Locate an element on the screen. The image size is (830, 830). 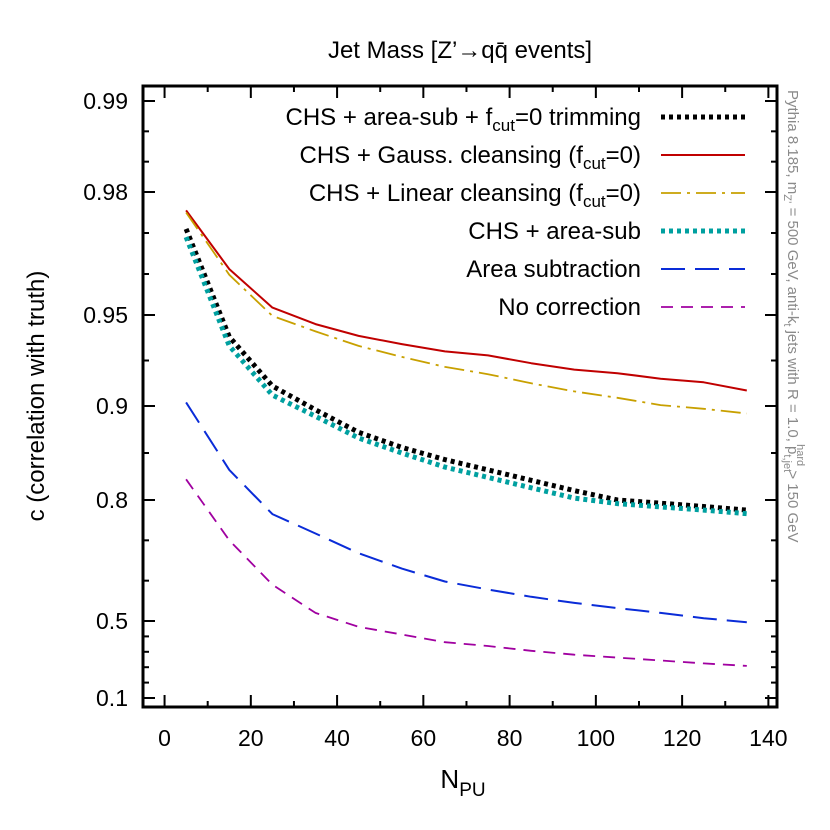
x-tick-label: 140 is located at coordinates (768, 738).